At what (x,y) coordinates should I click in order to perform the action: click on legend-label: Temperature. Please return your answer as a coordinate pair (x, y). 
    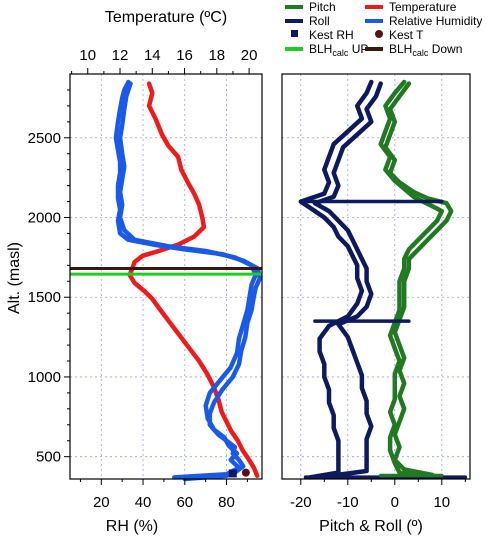
    Looking at the image, I should click on (423, 7).